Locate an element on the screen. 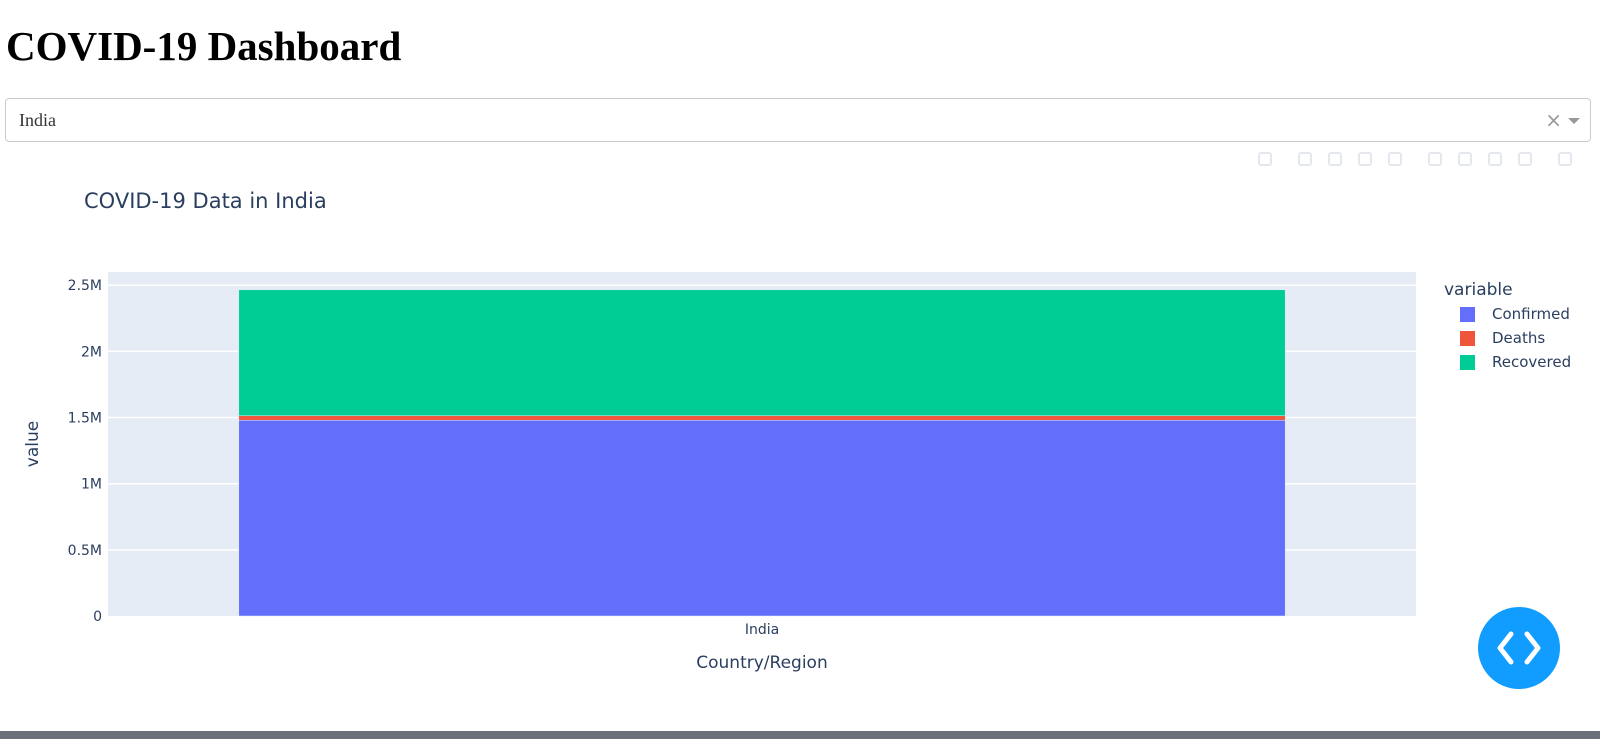 Image resolution: width=1600 pixels, height=739 pixels. dev-tools-button is located at coordinates (1519, 648).